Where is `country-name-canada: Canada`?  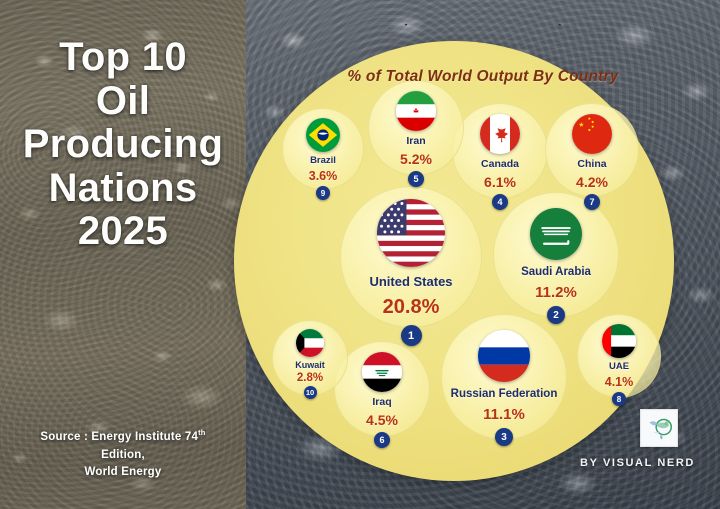
country-name-canada: Canada is located at coordinates (500, 164).